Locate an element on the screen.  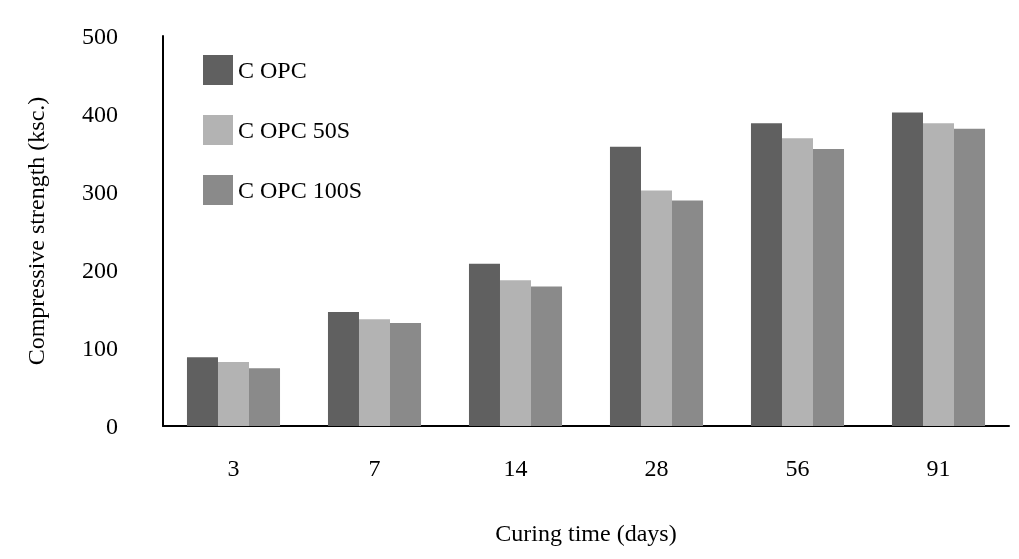
y-tick-label: 300 is located at coordinates (100, 192).